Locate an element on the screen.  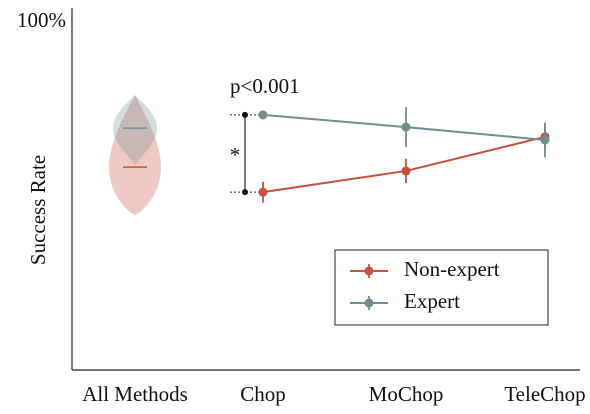
legend-box is located at coordinates (441, 287).